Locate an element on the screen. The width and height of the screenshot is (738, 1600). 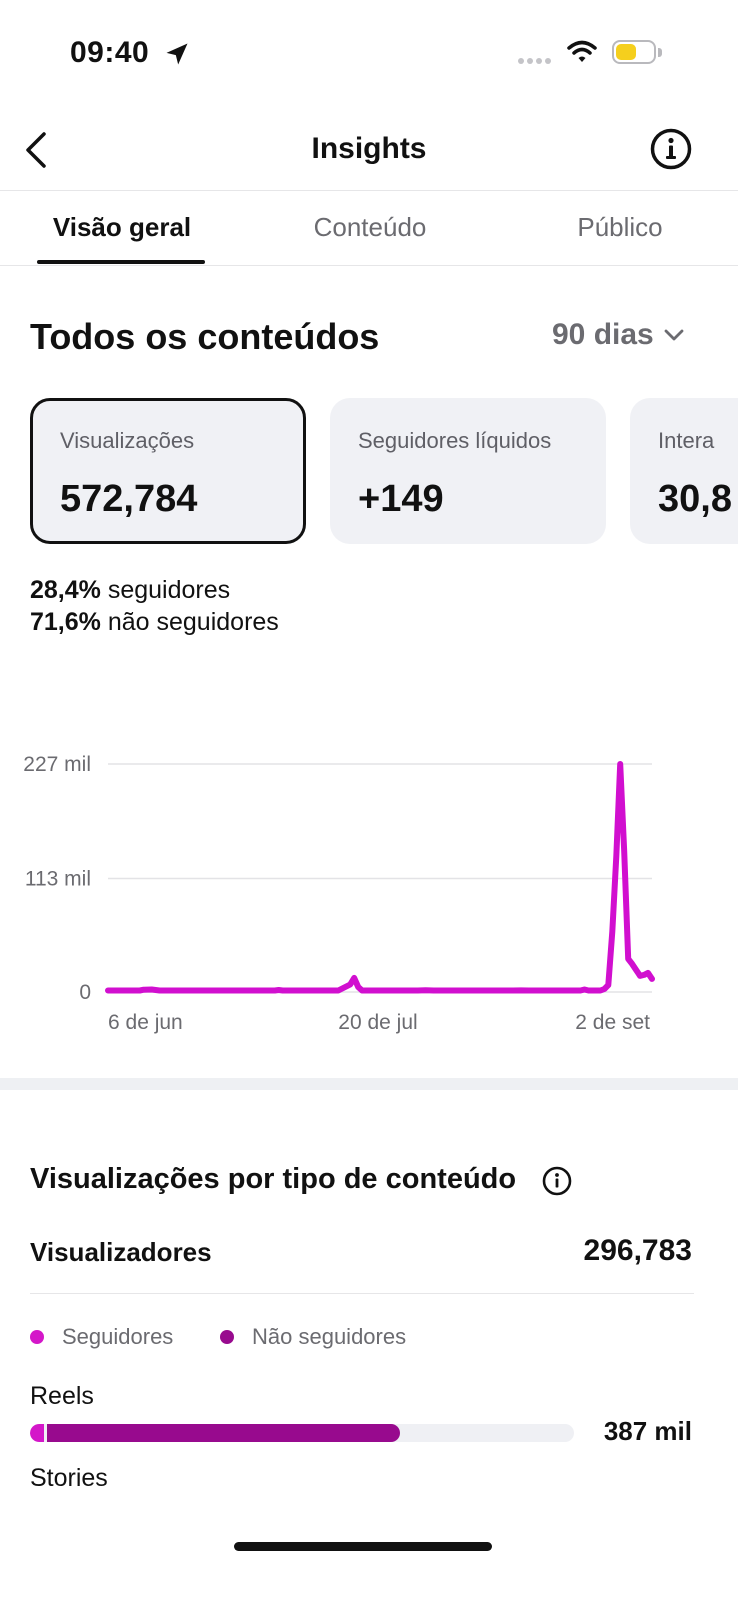
chart-y-axis: 227 mil 113 mil 0 is located at coordinates (57, 878).